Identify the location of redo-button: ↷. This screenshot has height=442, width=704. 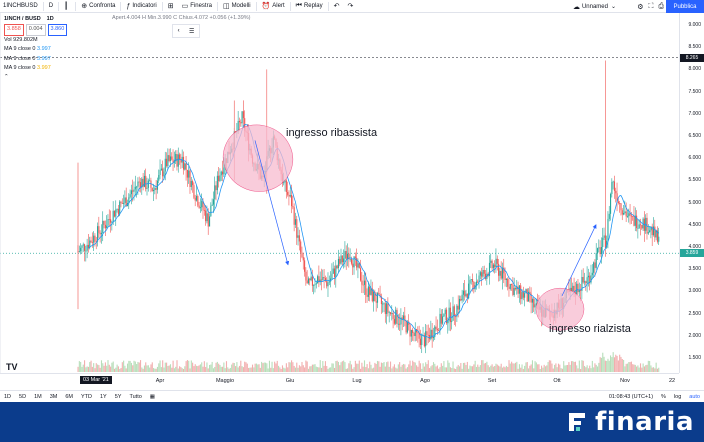
(352, 6).